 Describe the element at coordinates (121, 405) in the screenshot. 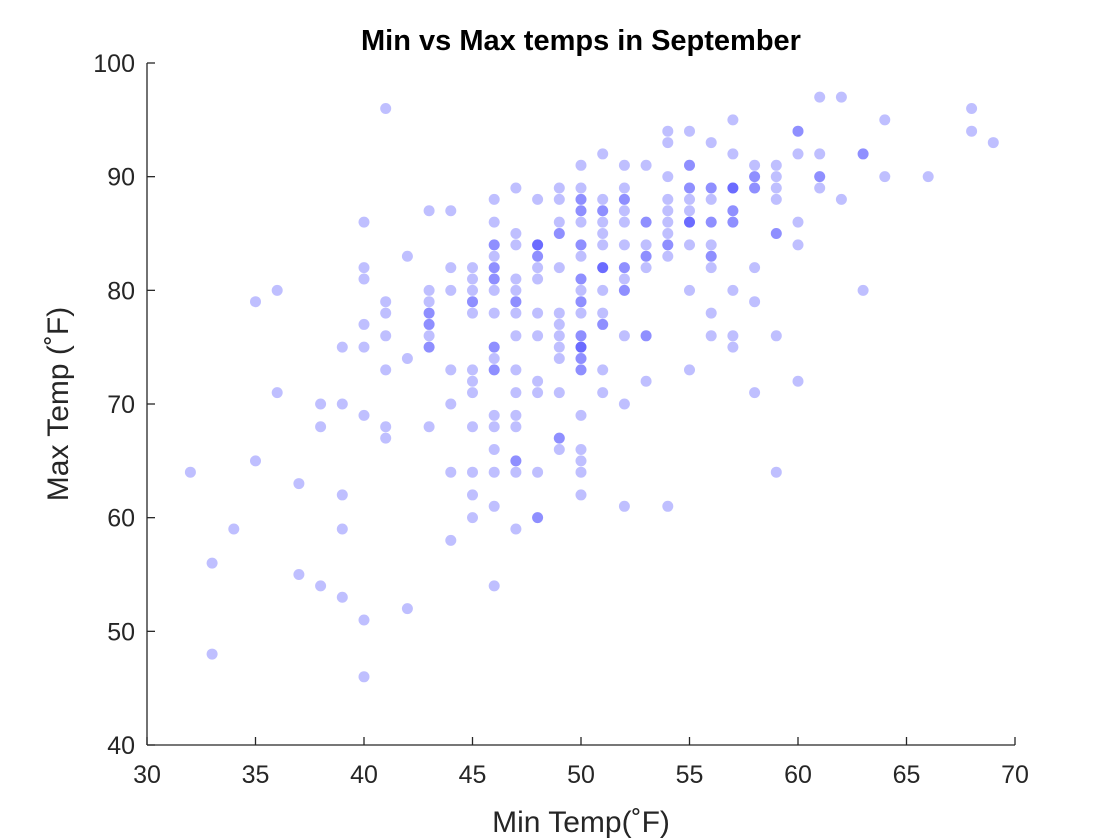

I see `y-tick-label: 70` at that location.